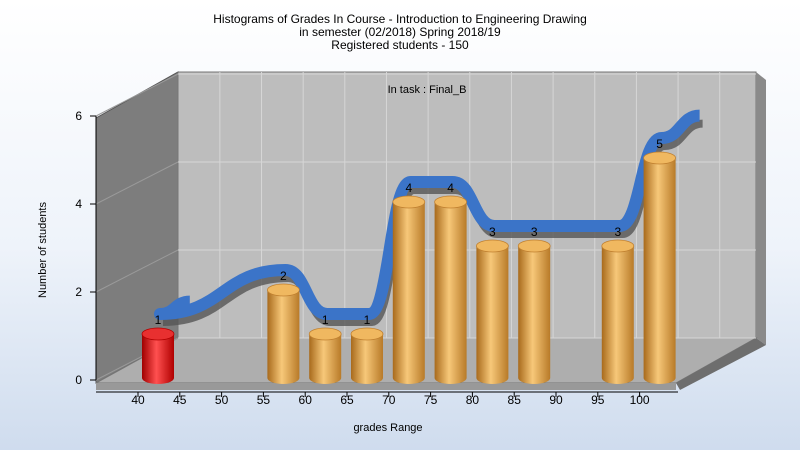  What do you see at coordinates (306, 400) in the screenshot?
I see `x-tick-label: 60` at bounding box center [306, 400].